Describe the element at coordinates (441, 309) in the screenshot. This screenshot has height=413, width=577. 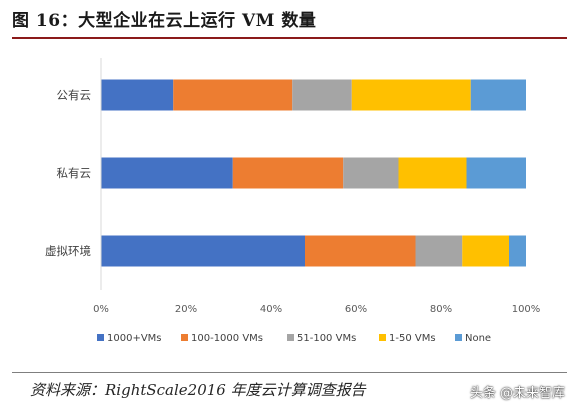
I see `x-tick-label-5: 80%` at that location.